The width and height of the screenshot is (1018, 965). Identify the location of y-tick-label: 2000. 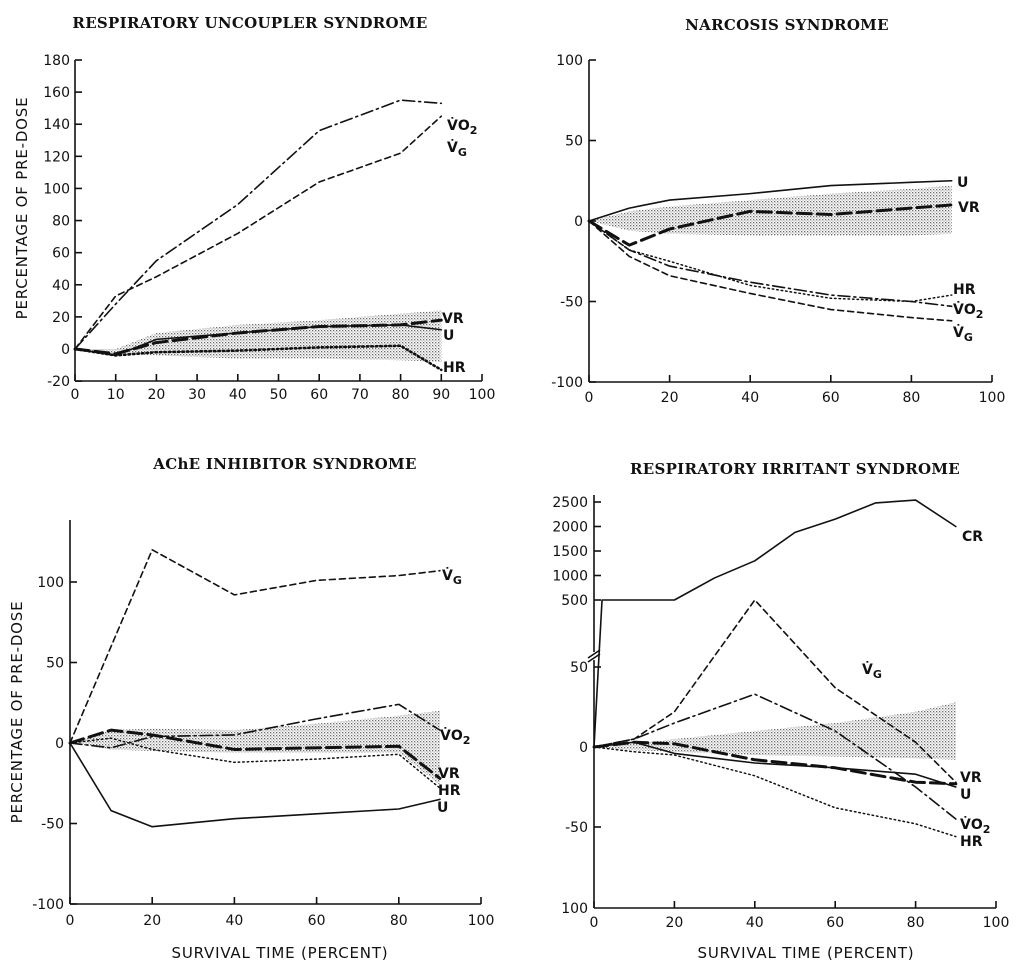
(570, 528).